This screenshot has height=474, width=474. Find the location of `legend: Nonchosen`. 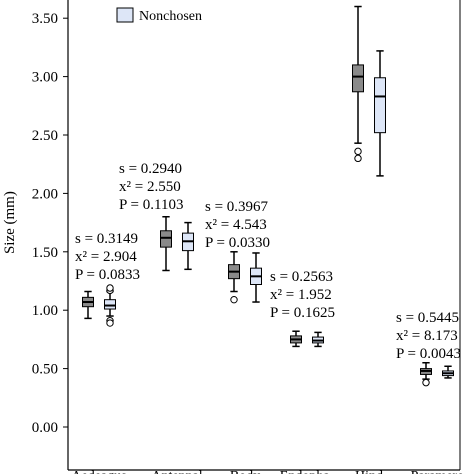

legend: Nonchosen is located at coordinates (159, 15).